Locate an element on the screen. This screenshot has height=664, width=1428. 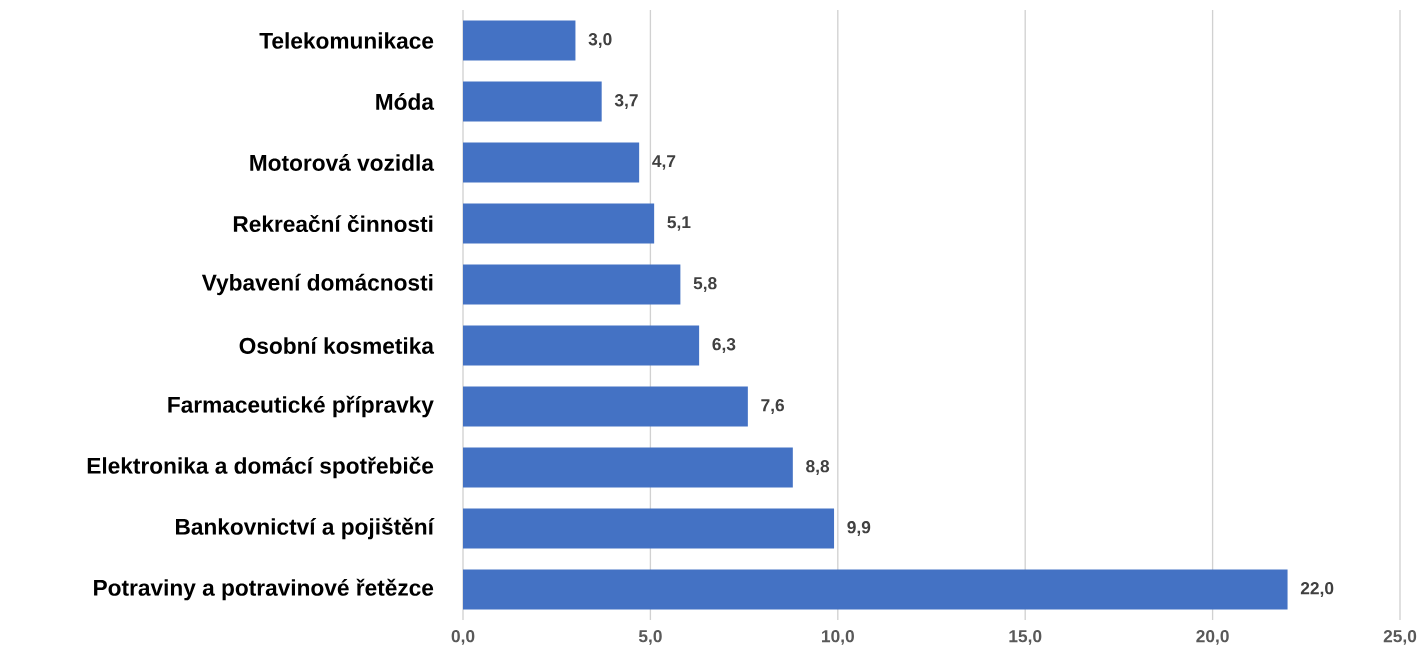
data-label: 3,7 is located at coordinates (626, 101).